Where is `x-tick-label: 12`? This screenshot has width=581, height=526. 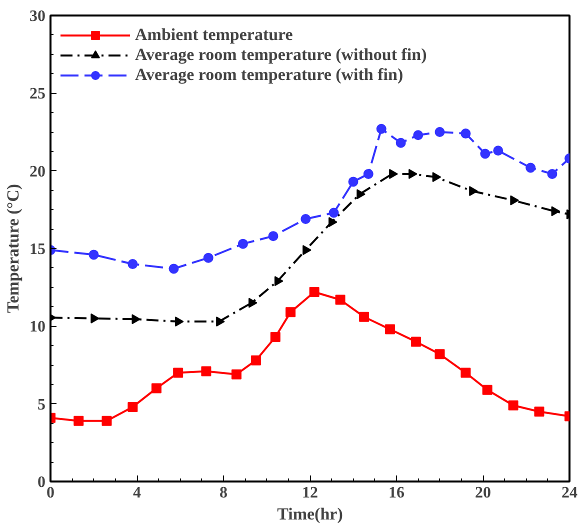 x-tick-label: 12 is located at coordinates (310, 493).